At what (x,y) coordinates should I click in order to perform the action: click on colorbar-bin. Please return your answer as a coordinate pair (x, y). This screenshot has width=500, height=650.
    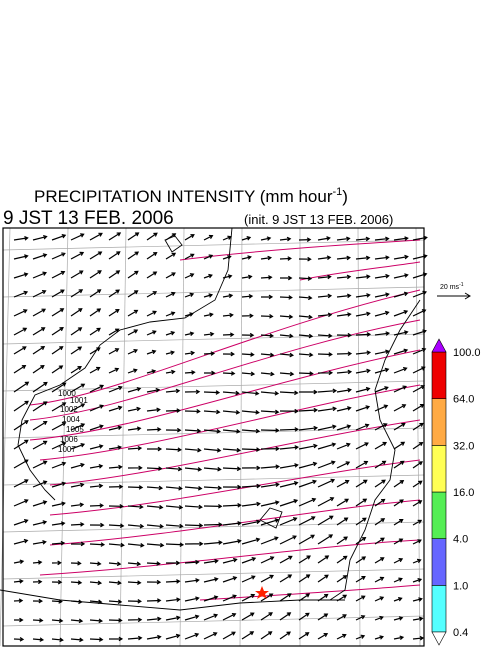
    Looking at the image, I should click on (439, 515).